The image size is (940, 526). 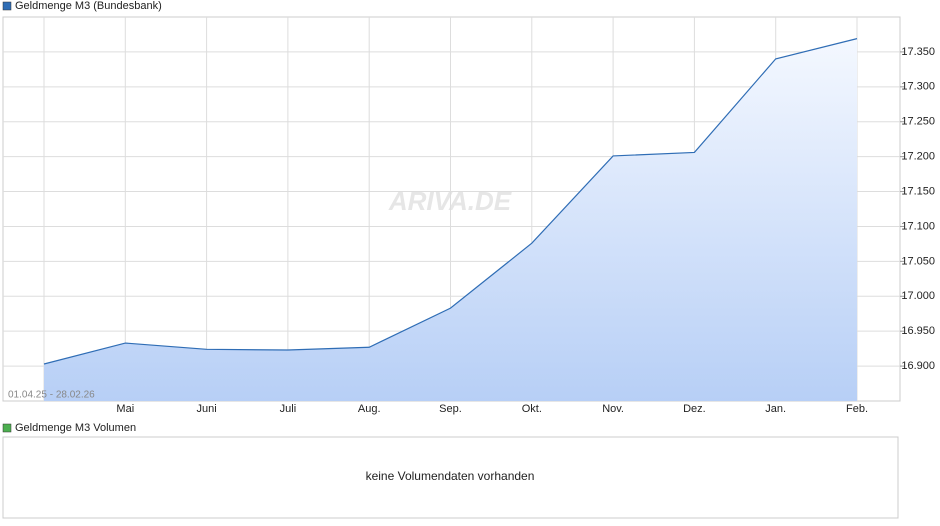 I want to click on x-tick-label: Juli, so click(x=288, y=409).